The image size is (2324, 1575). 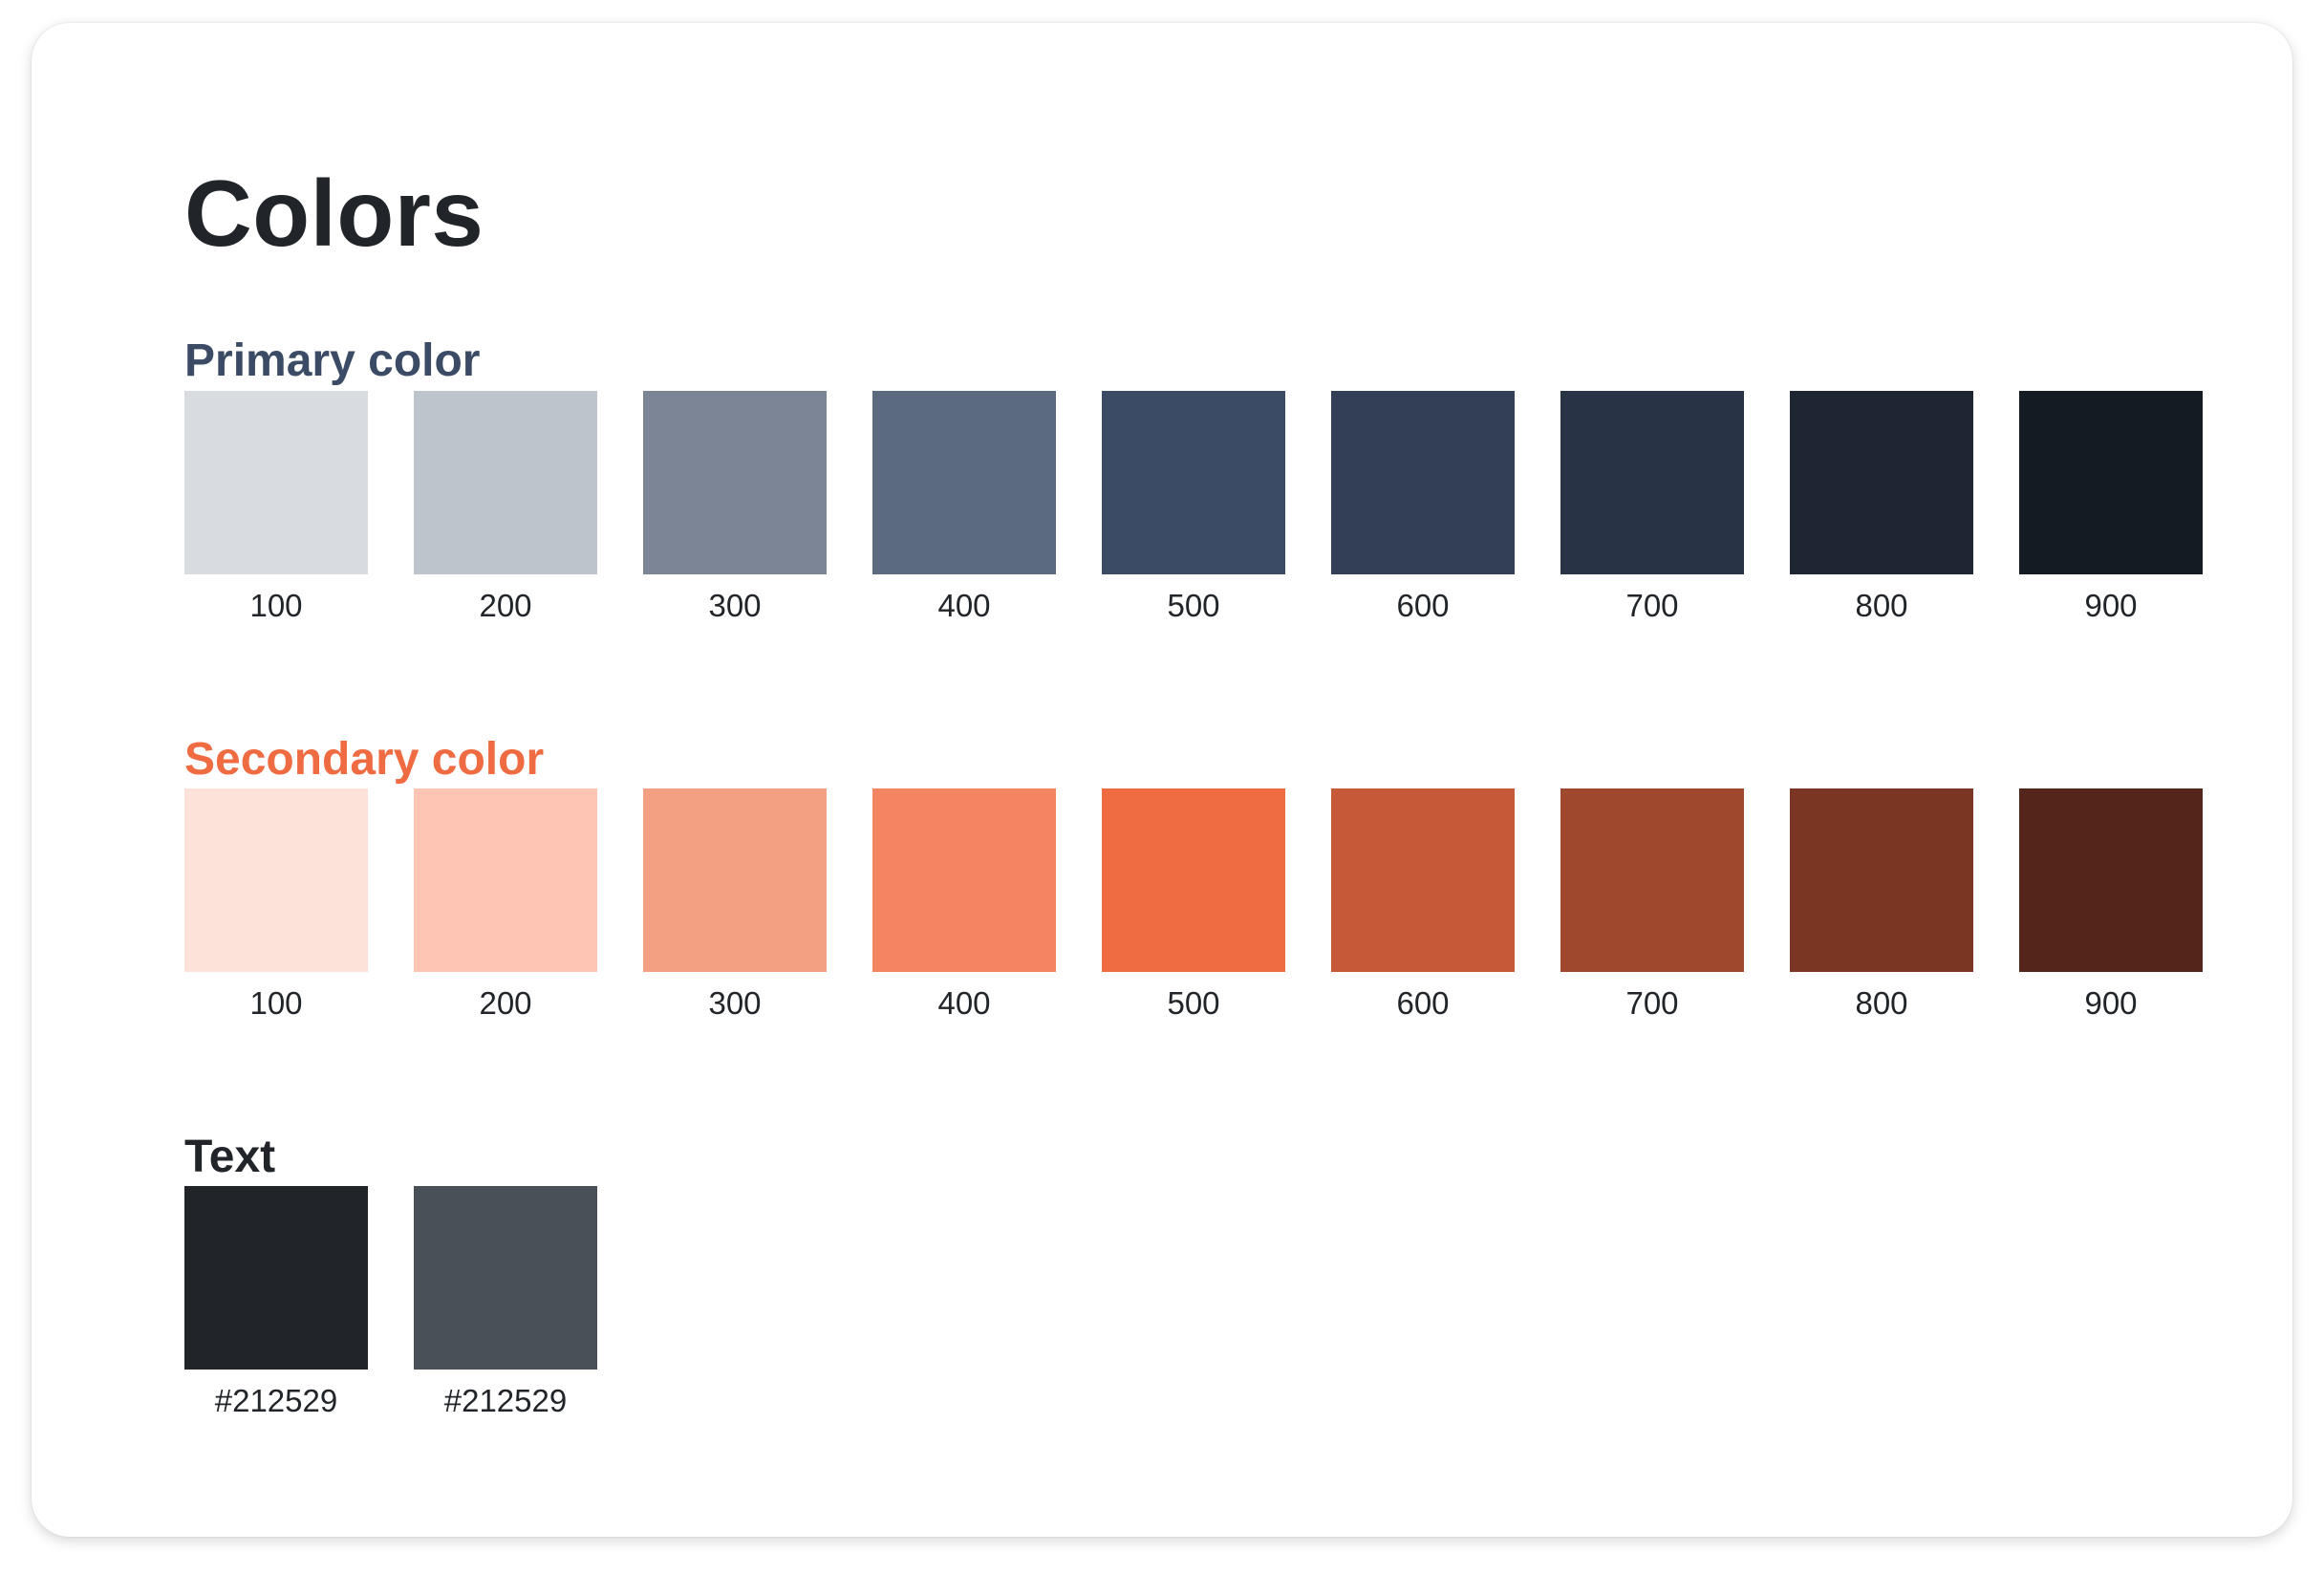 I want to click on secondary-swatch-item: 600, so click(x=1423, y=905).